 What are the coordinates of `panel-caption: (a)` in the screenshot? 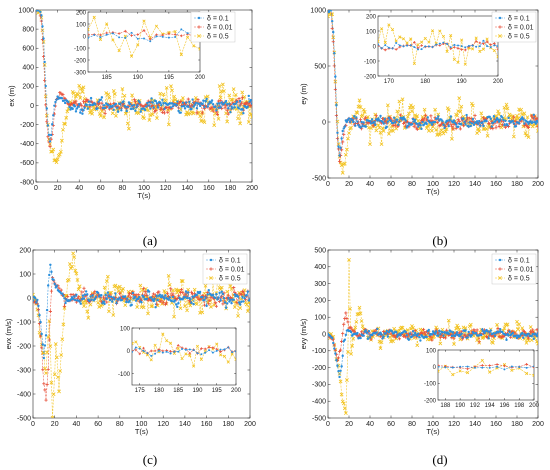 It's located at (150, 240).